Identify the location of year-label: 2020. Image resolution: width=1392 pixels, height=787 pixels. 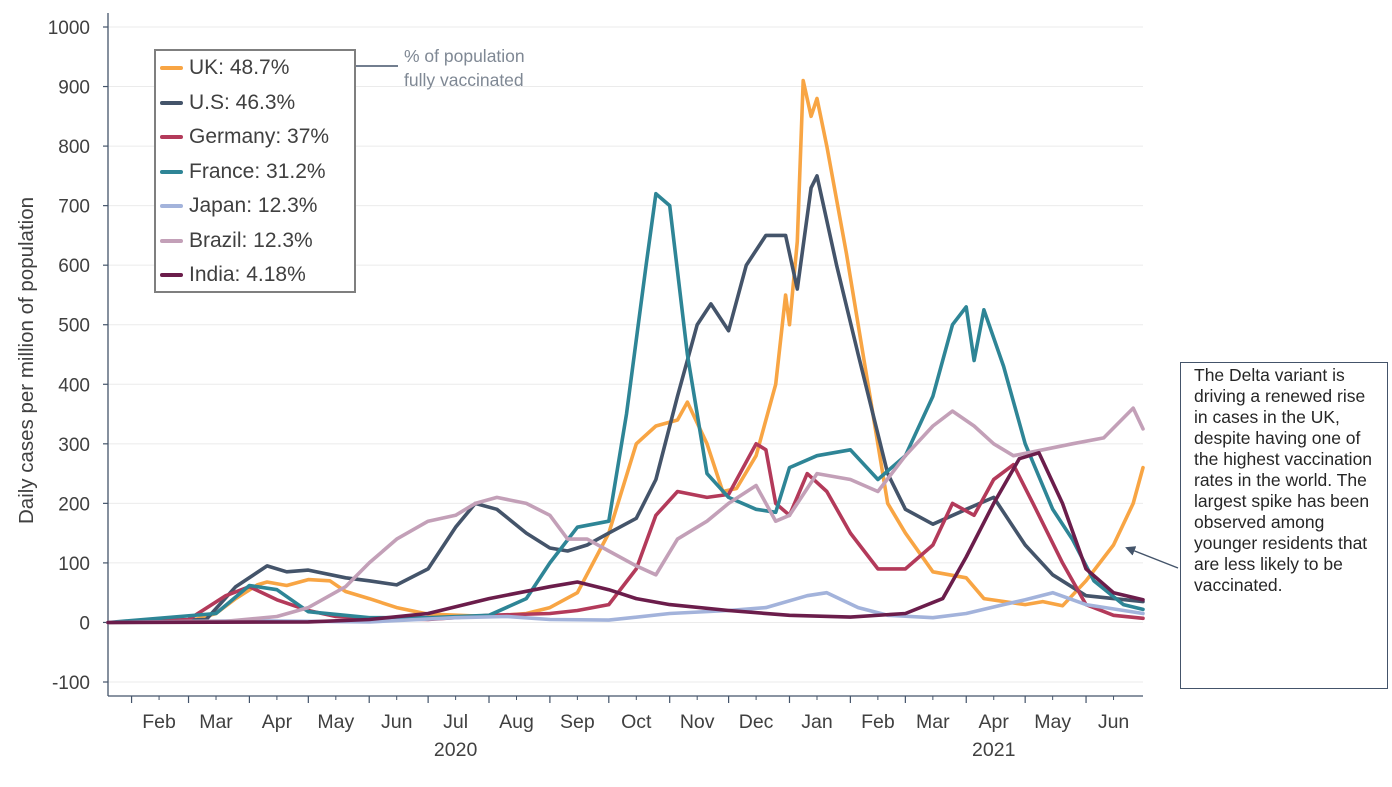
(456, 750).